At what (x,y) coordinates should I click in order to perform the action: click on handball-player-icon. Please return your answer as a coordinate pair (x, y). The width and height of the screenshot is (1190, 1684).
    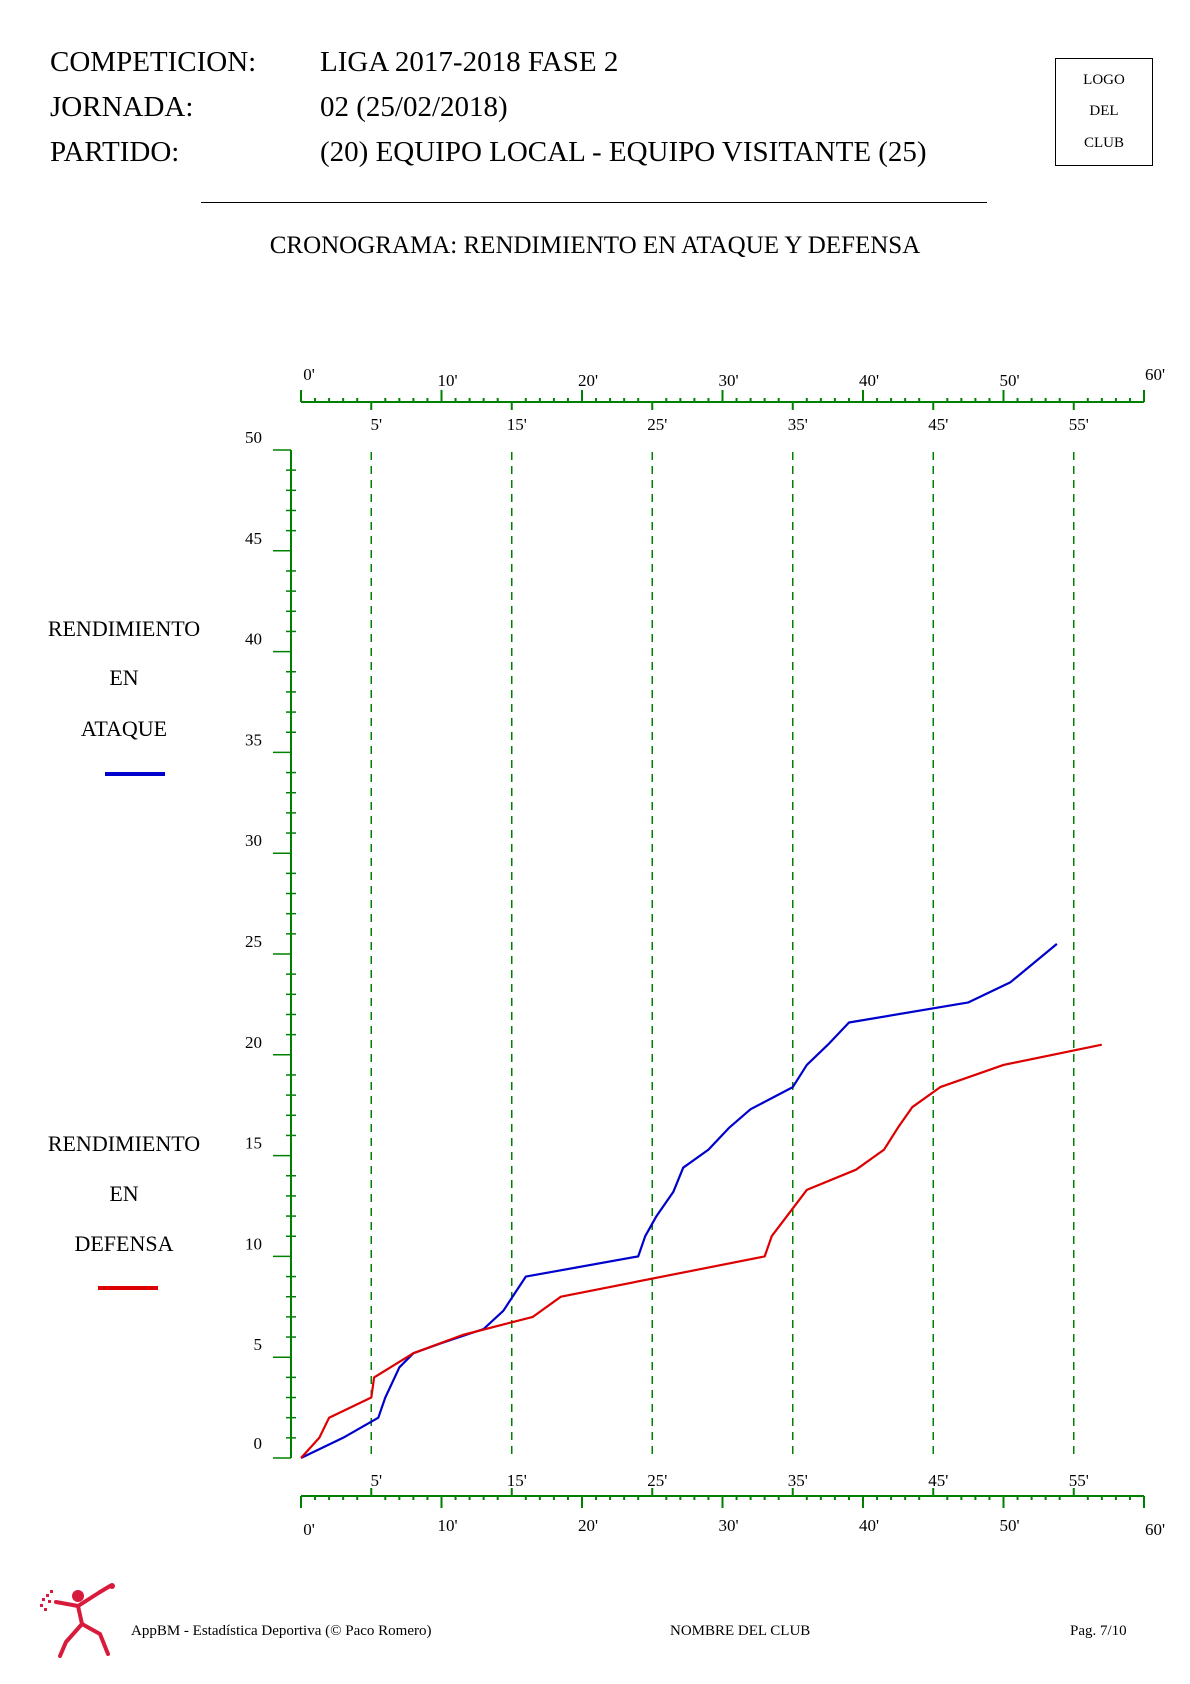
    Looking at the image, I should click on (77, 1620).